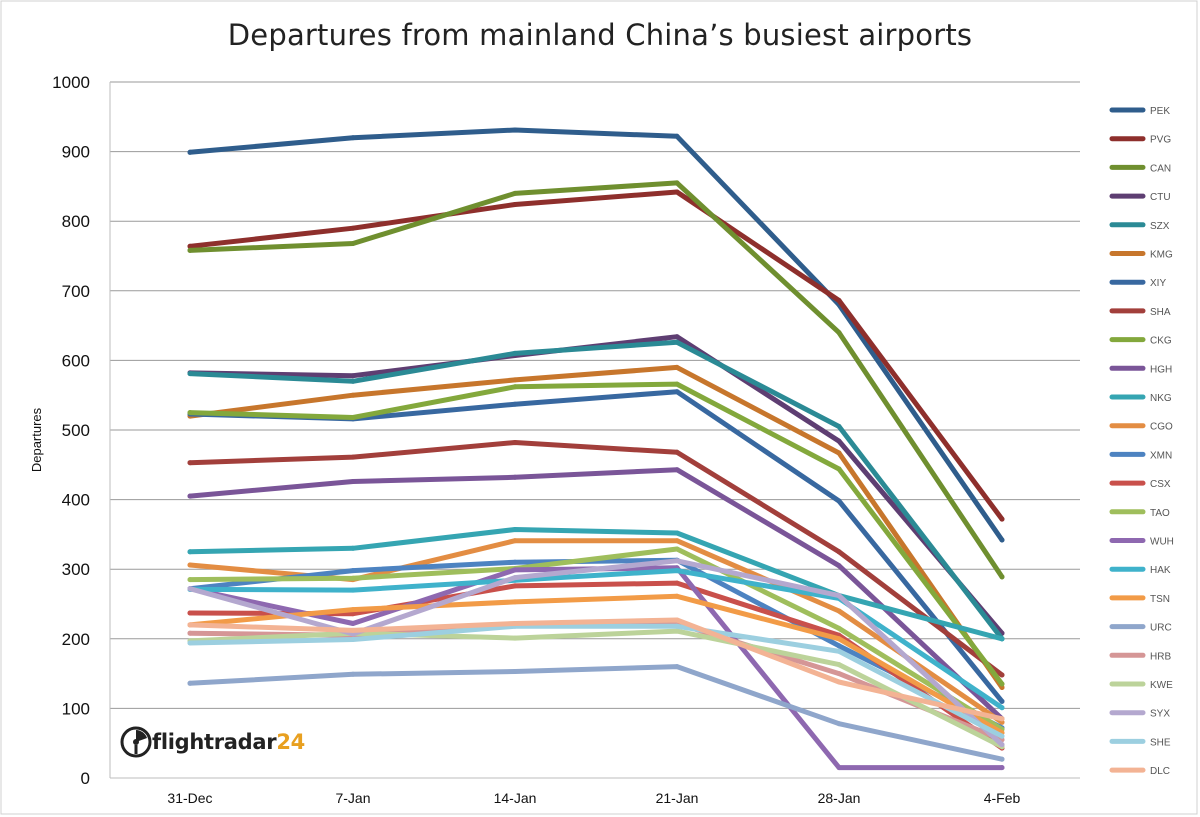 The image size is (1200, 817). What do you see at coordinates (76, 291) in the screenshot?
I see `y-tick-label: 700` at bounding box center [76, 291].